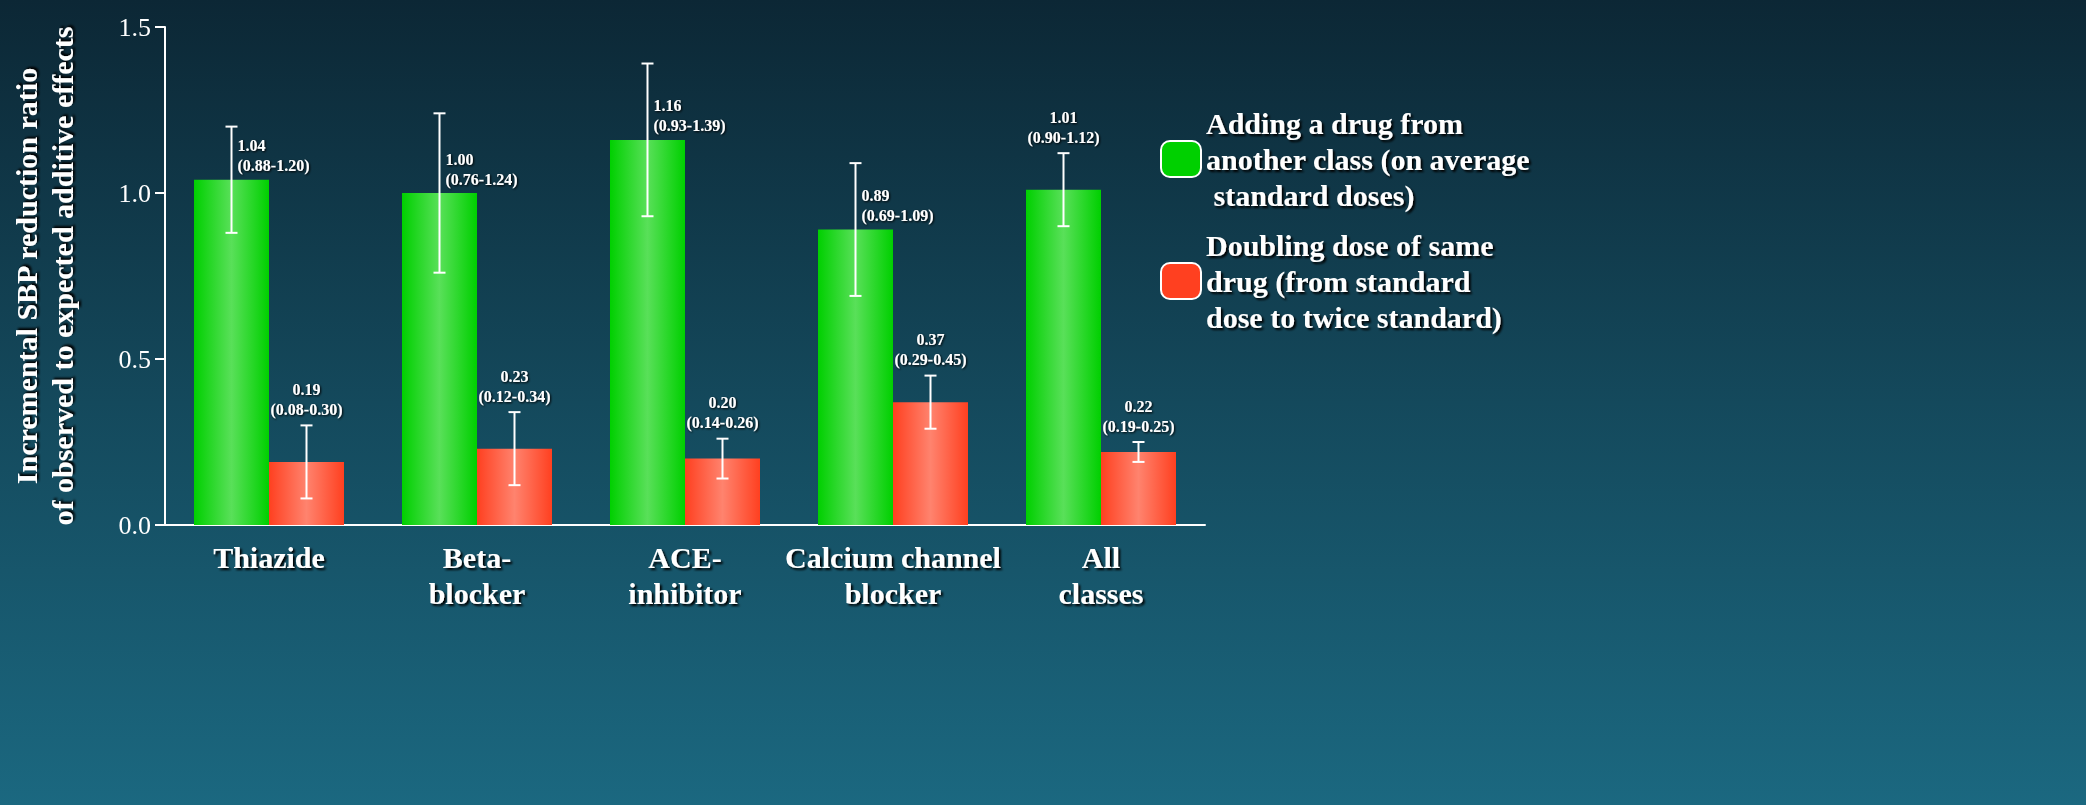  I want to click on data-label: 1.00 (0.76-1.24), so click(481, 169).